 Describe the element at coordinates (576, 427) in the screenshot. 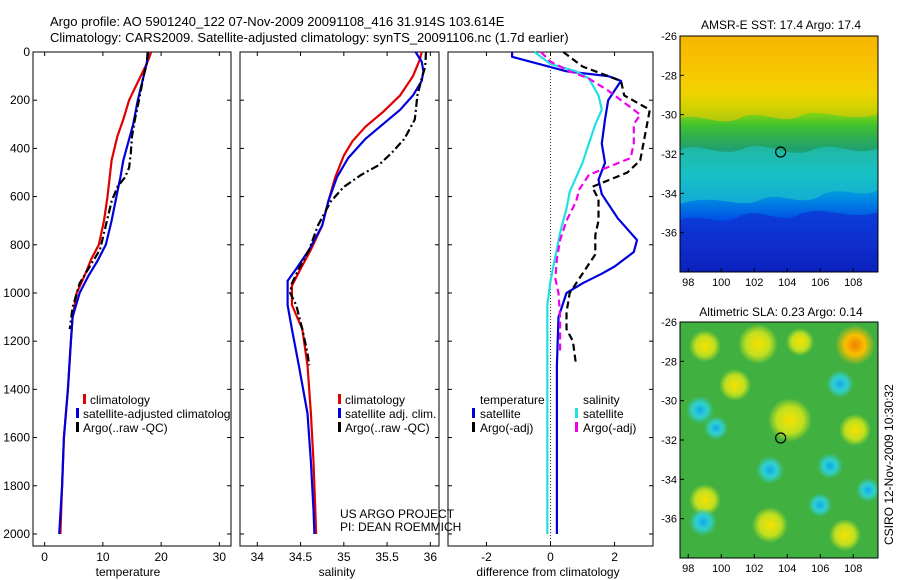

I see `legend-swatch-sal-argo` at that location.